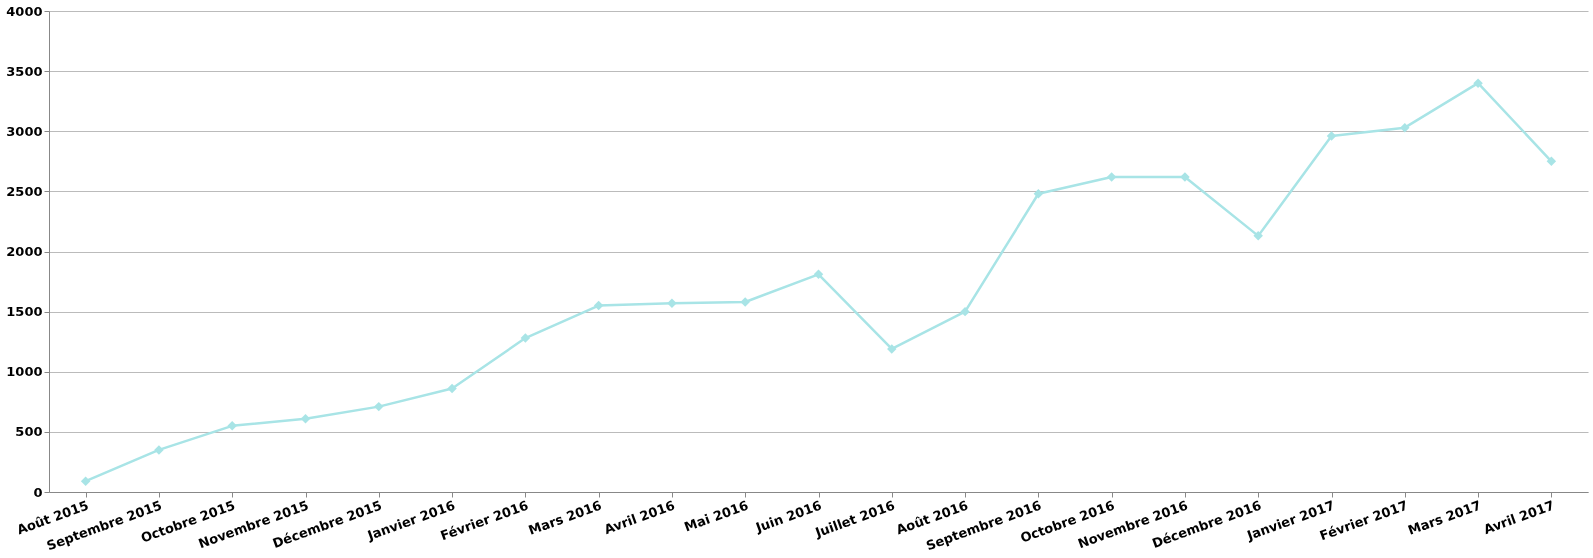  What do you see at coordinates (716, 516) in the screenshot?
I see `x-tick-label: Mai 2016` at bounding box center [716, 516].